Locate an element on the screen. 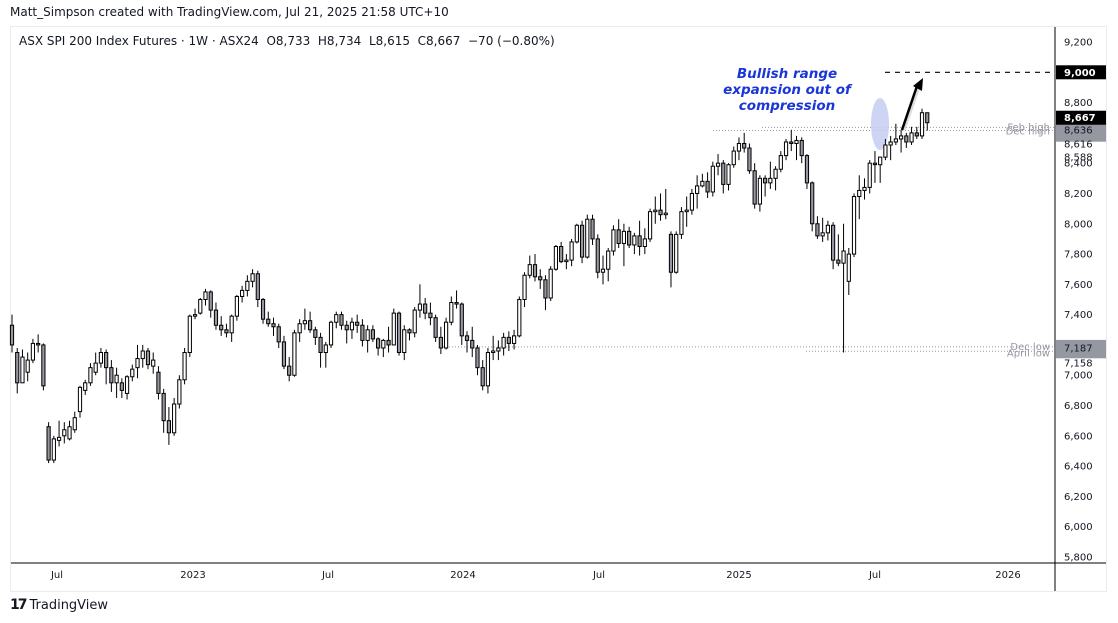  symbol-label: ASX SPI 200 Index Futures · 1W · ASX24 is located at coordinates (139, 41).